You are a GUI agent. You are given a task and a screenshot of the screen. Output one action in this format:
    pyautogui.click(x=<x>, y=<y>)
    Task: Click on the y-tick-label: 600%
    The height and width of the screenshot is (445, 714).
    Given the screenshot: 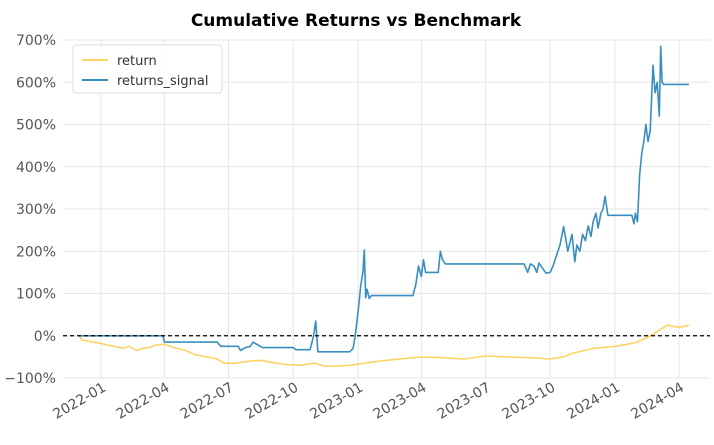 What is the action you would take?
    pyautogui.click(x=36, y=83)
    